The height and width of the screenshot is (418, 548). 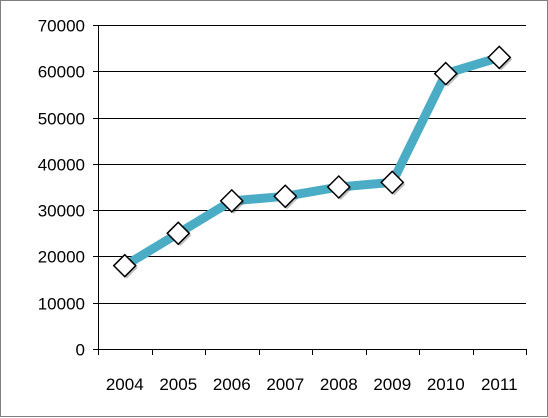 What do you see at coordinates (339, 384) in the screenshot?
I see `x-tick-label: 2008` at bounding box center [339, 384].